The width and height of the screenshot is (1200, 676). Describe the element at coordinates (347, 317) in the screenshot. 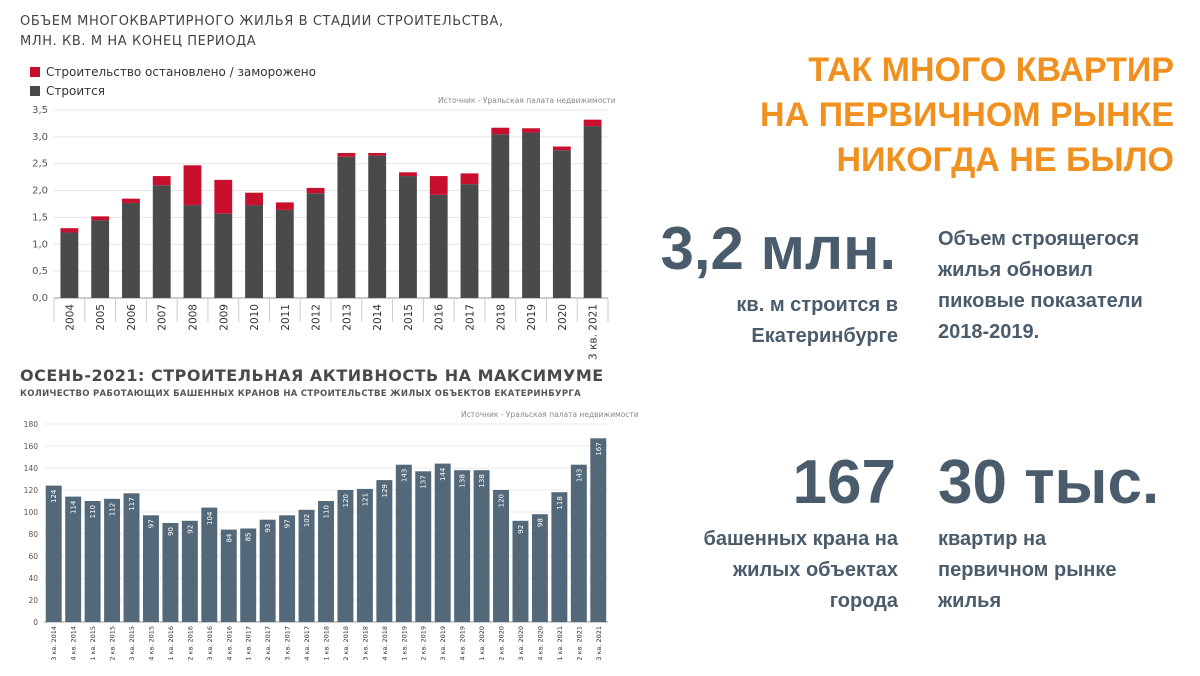

I see `x-tick-label: 2013` at that location.